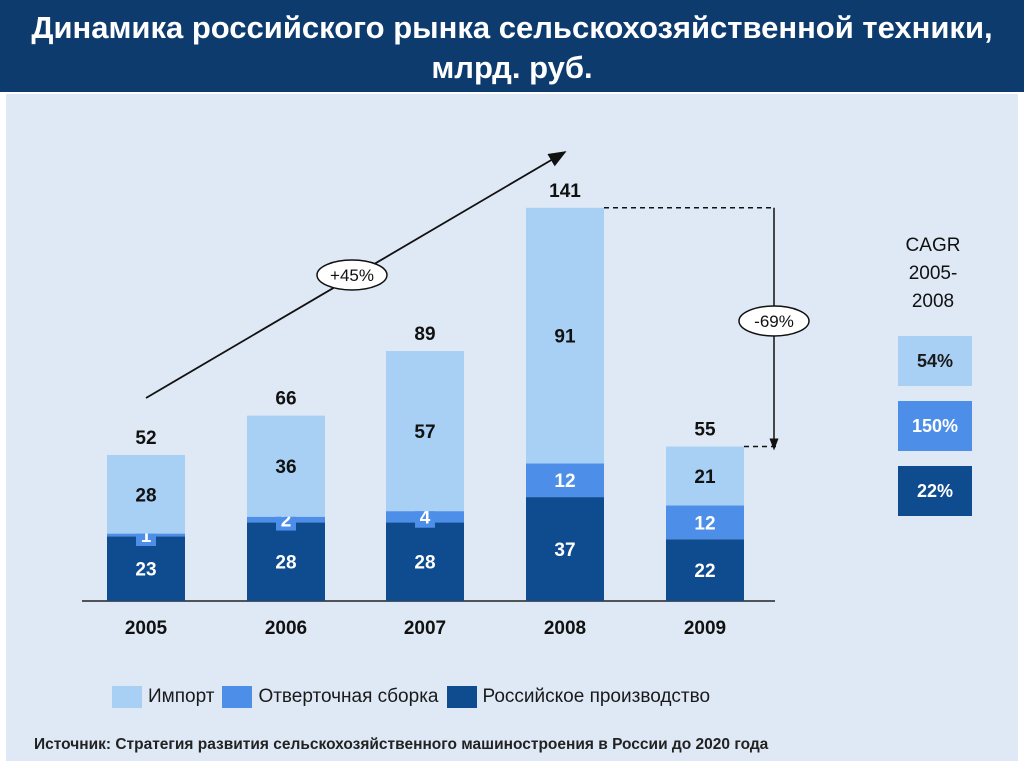  Describe the element at coordinates (146, 536) in the screenshot. I see `segment-value-label: 1` at that location.